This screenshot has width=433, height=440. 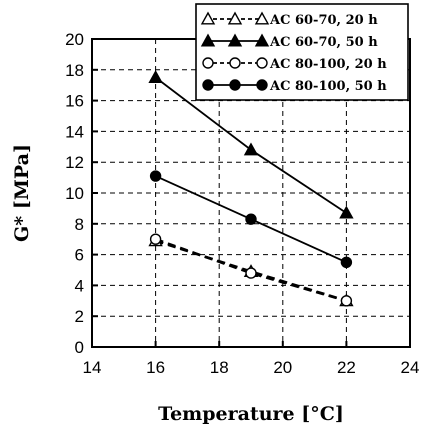 I want to click on y-tick-label: 16, so click(x=74, y=101).